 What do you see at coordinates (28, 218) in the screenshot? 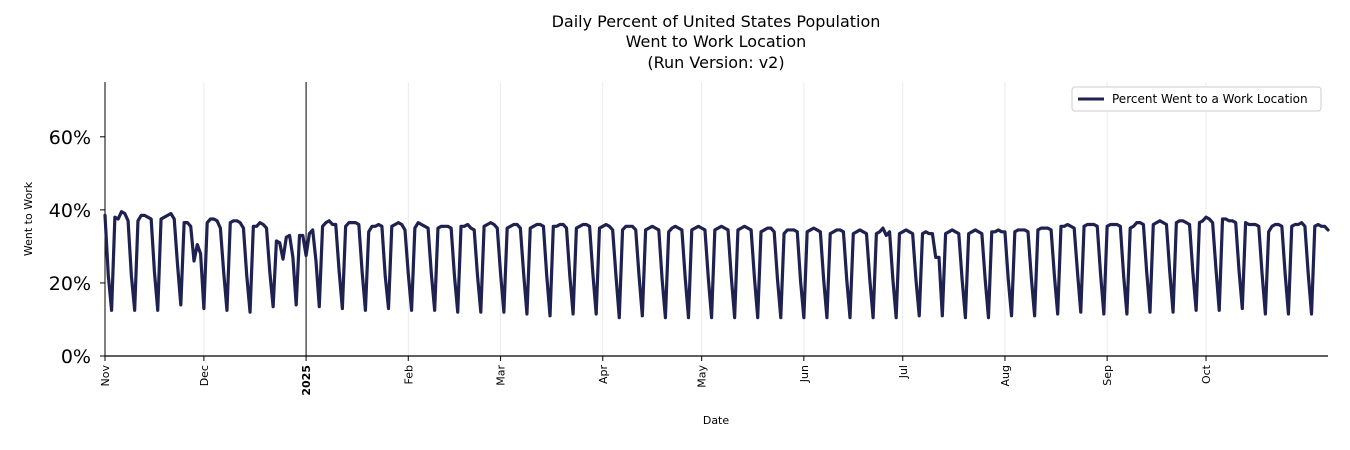
I see `y-axis-label: Went to Work` at bounding box center [28, 218].